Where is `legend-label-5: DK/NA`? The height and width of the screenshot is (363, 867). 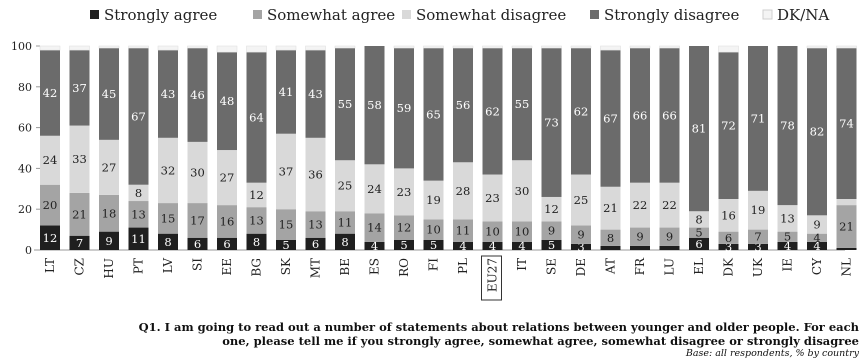
legend-label-5: DK/NA is located at coordinates (803, 15).